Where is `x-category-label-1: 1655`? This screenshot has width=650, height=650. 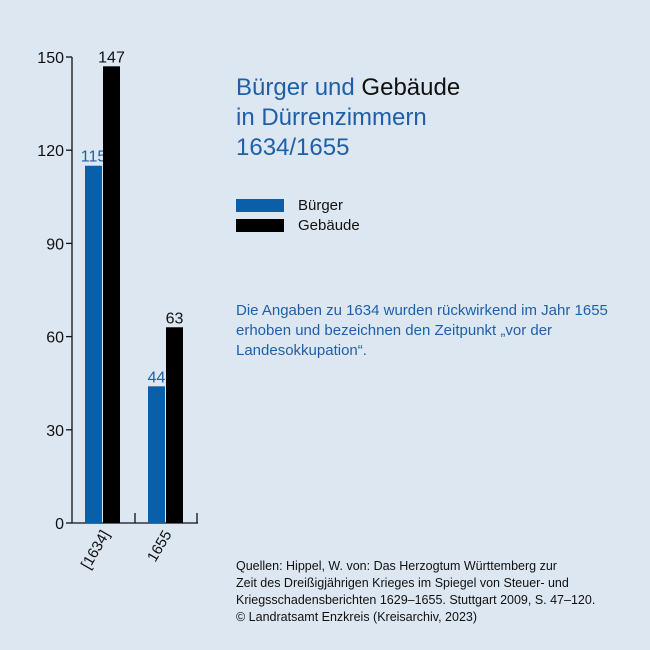 x-category-label-1: 1655 is located at coordinates (159, 546).